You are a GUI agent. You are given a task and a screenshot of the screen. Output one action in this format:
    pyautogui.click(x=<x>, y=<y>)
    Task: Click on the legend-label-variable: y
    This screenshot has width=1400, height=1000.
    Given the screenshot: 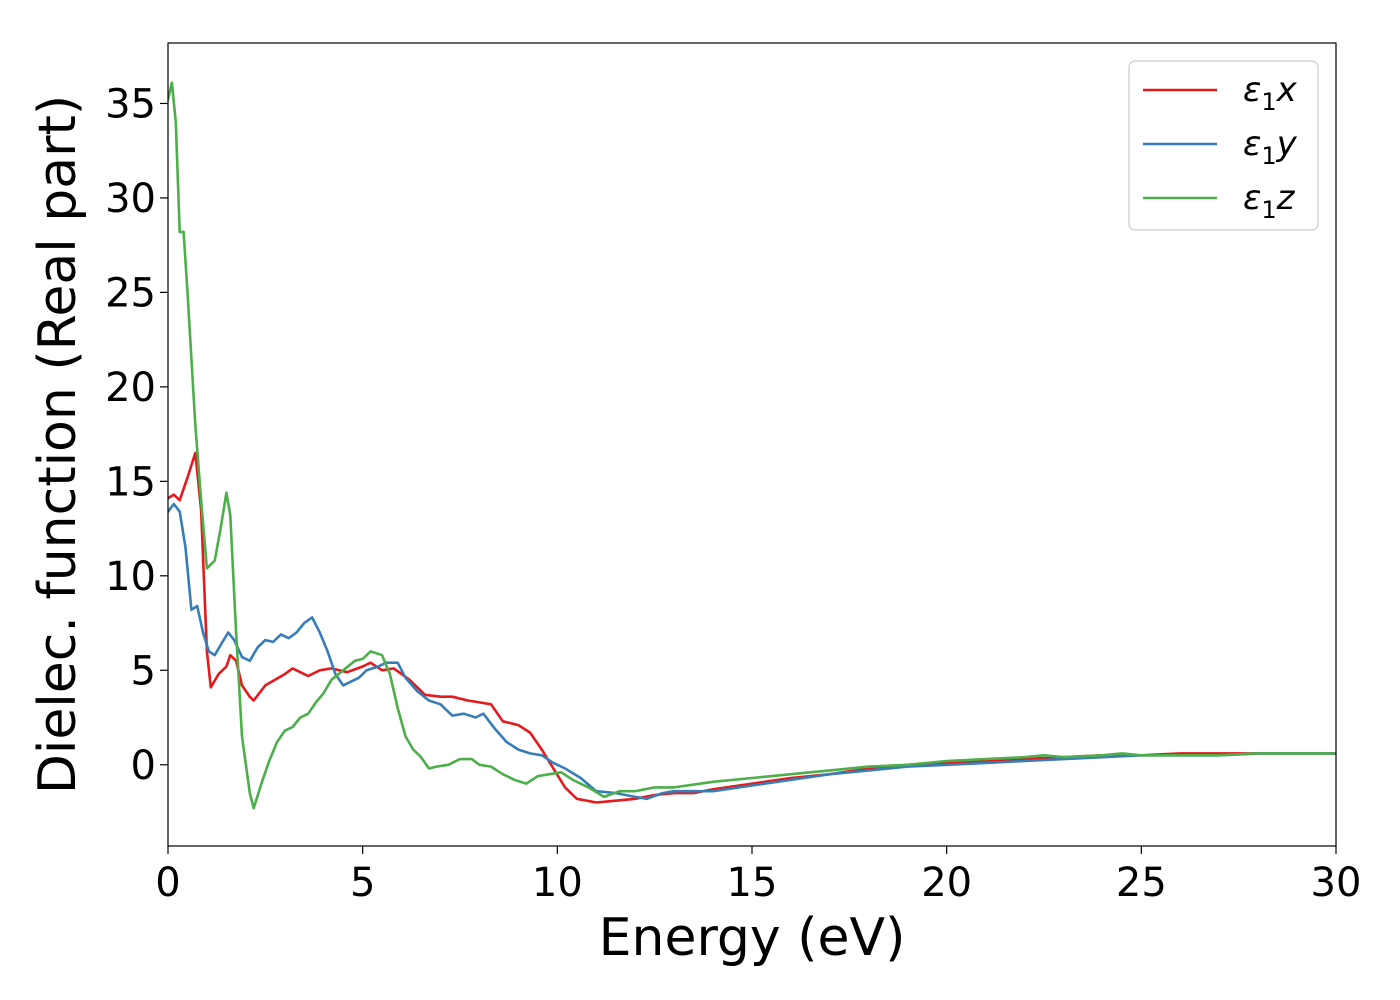 What is the action you would take?
    pyautogui.click(x=1287, y=144)
    